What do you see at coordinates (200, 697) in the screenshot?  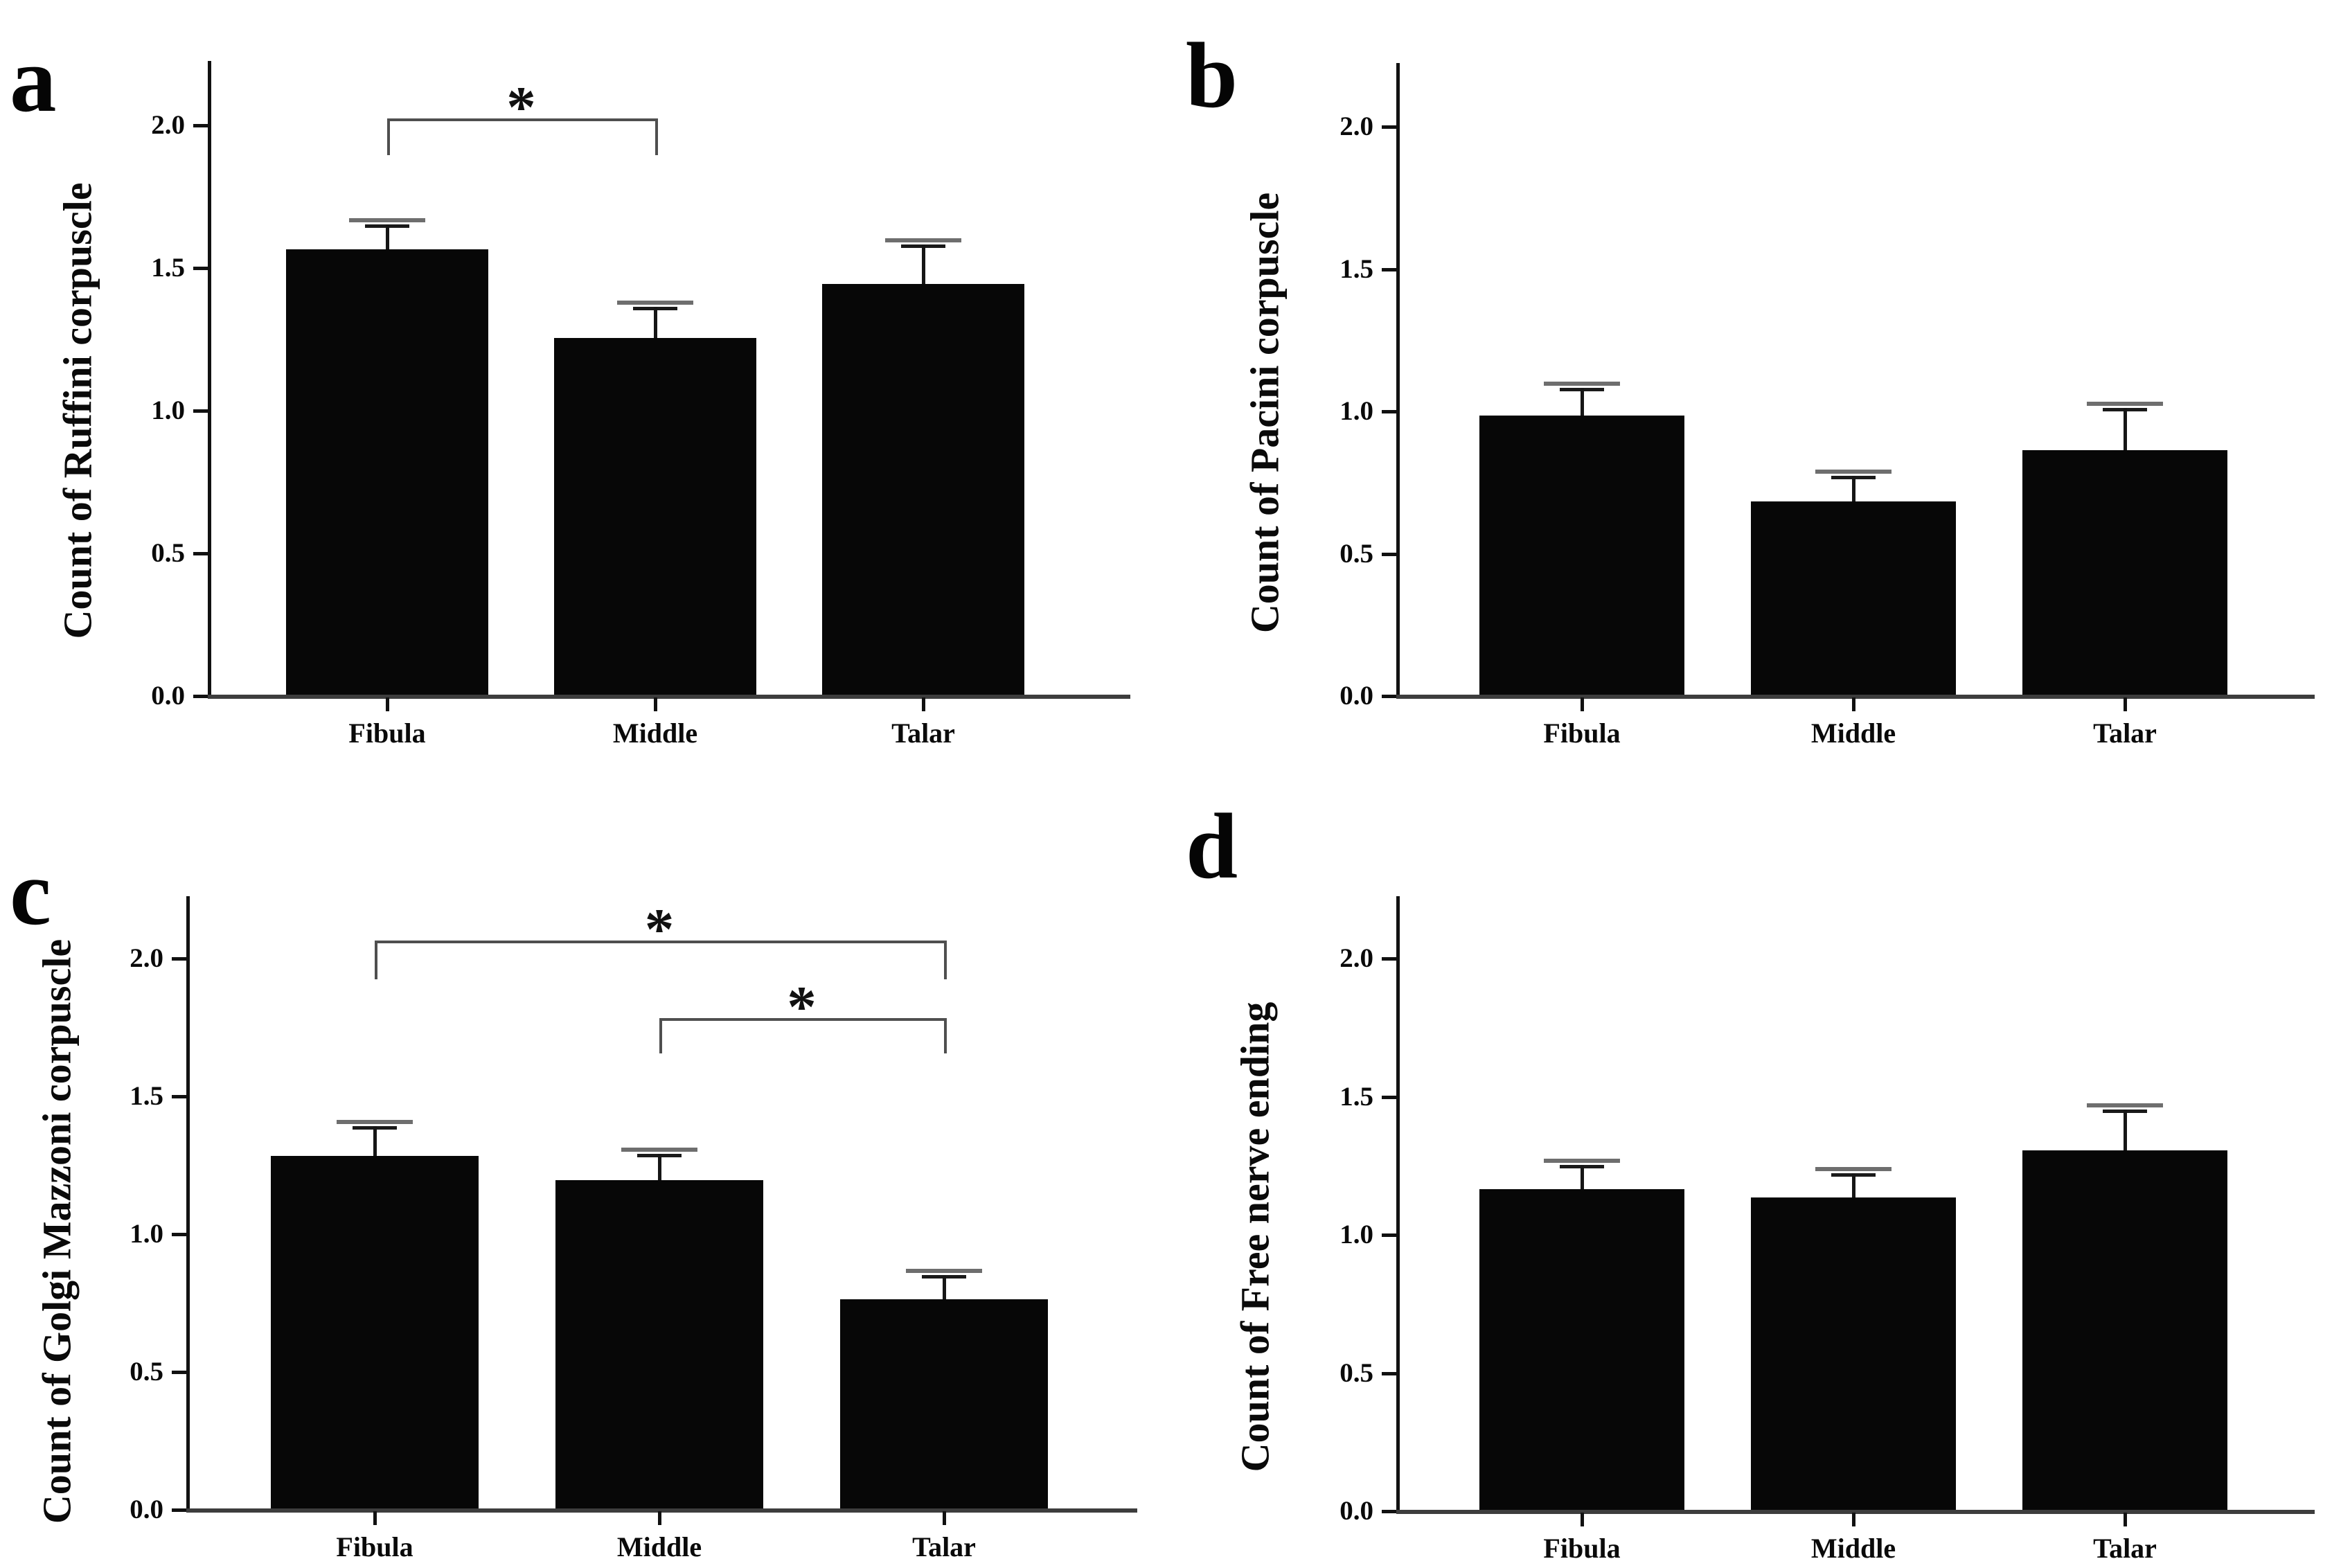 I see `panel-a-y-tick-0.0` at bounding box center [200, 697].